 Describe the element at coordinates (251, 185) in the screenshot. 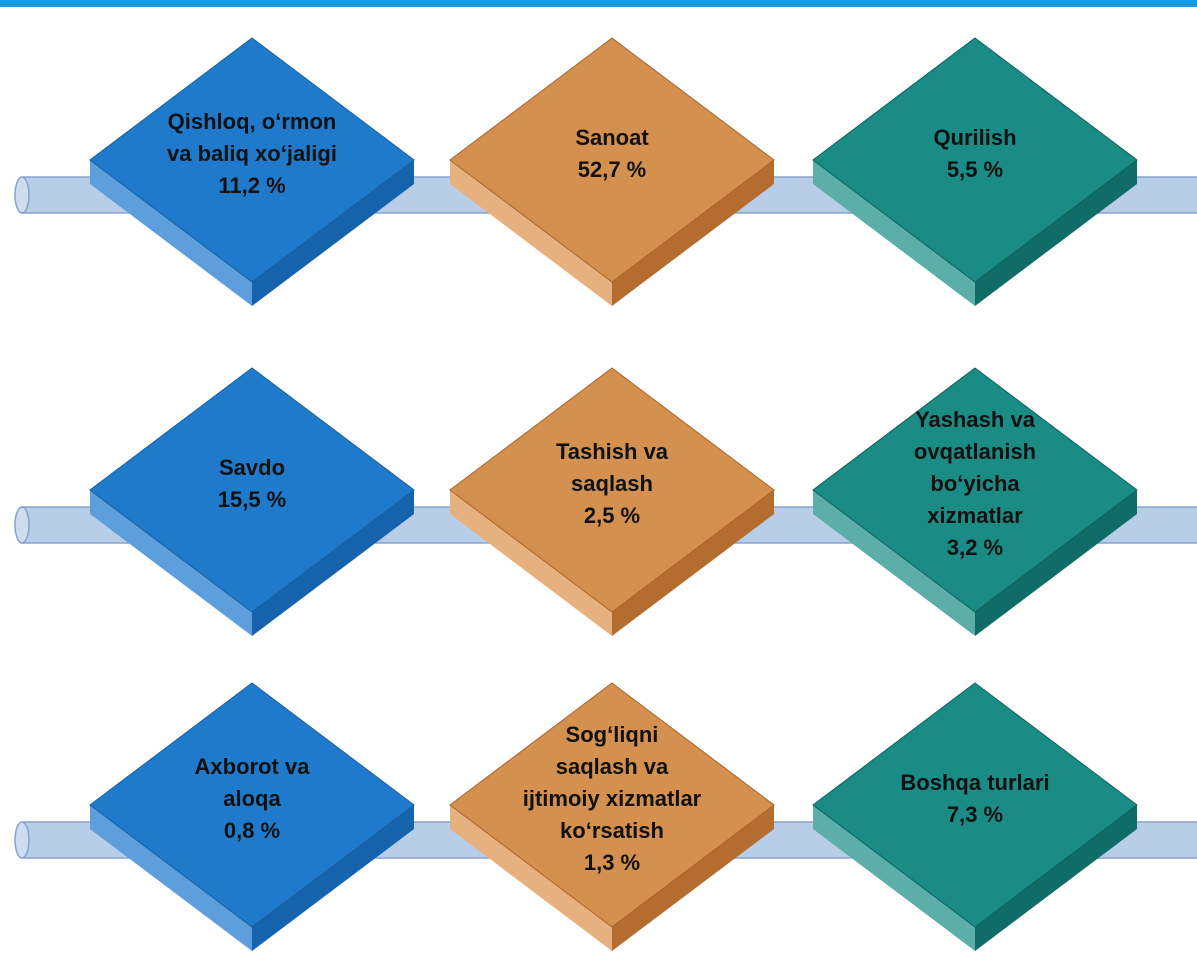

I see `diamond-value: 11,2 %` at that location.